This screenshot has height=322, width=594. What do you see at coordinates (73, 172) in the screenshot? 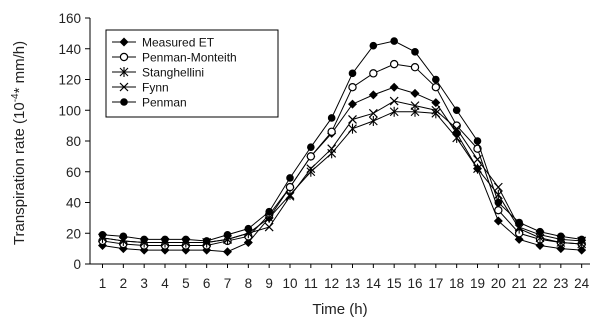
I see `y-tick-label: 60` at bounding box center [73, 172].